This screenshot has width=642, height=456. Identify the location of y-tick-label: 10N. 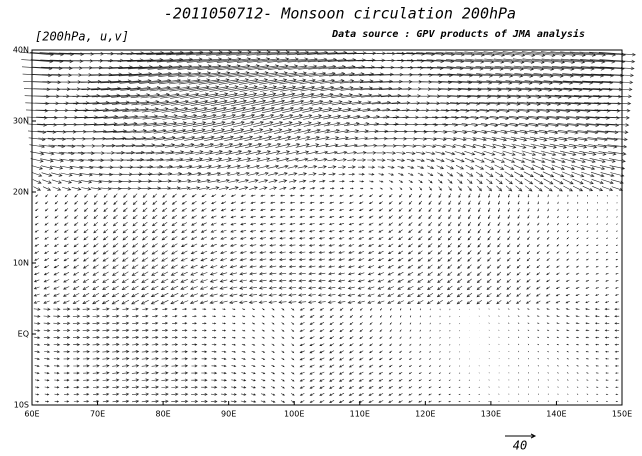
(21, 263).